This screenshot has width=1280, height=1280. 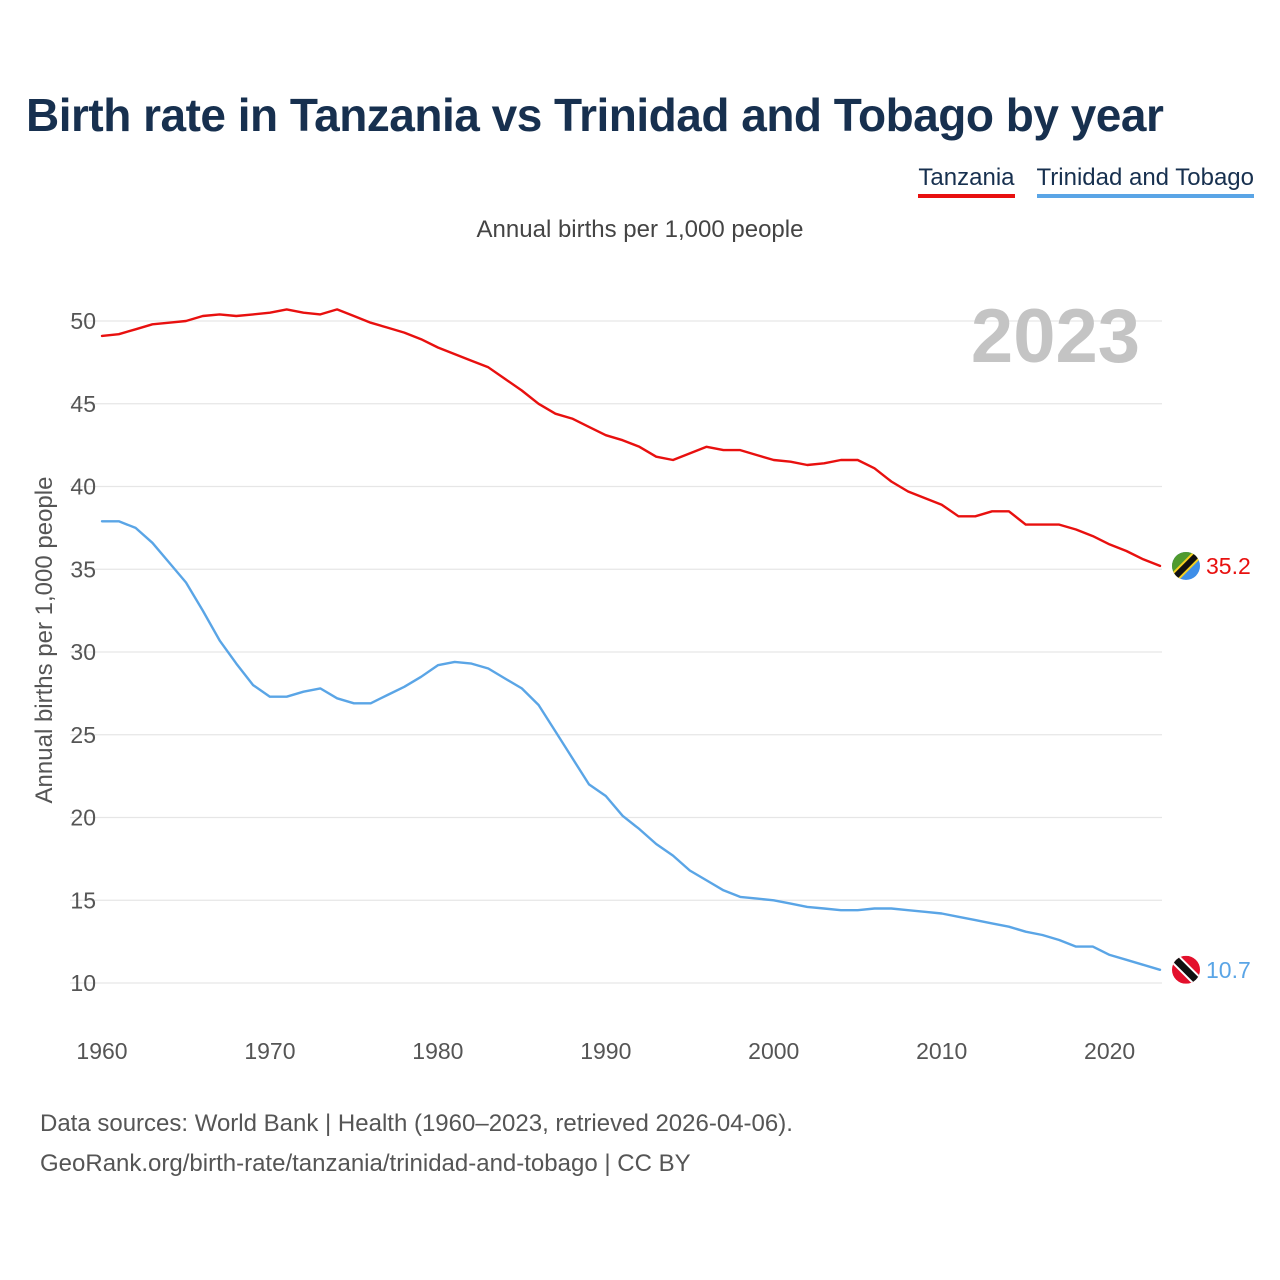 I want to click on y-tick-label: 30, so click(x=83, y=652).